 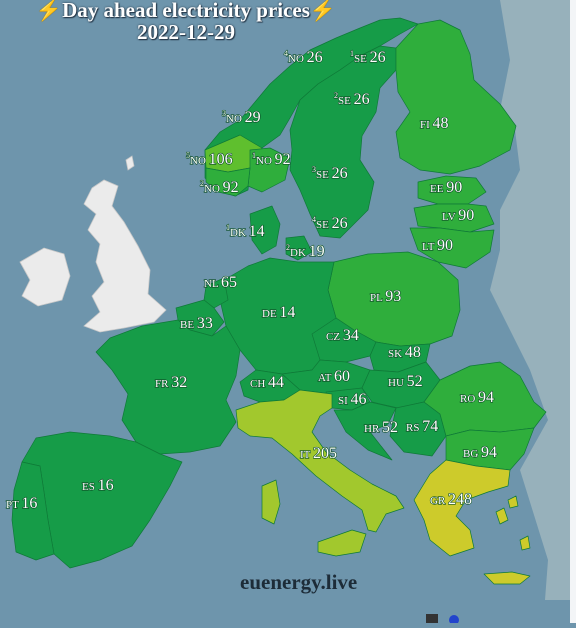 I want to click on zone-label-pl: PL 93, so click(x=385, y=296).